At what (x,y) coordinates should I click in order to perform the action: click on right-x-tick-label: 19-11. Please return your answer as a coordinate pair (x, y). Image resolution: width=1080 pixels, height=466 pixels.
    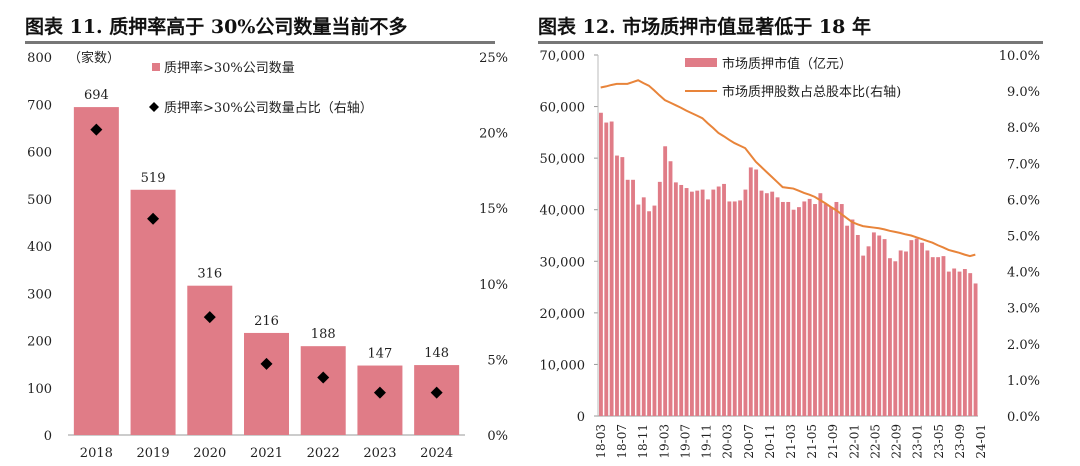
    Looking at the image, I should click on (707, 441).